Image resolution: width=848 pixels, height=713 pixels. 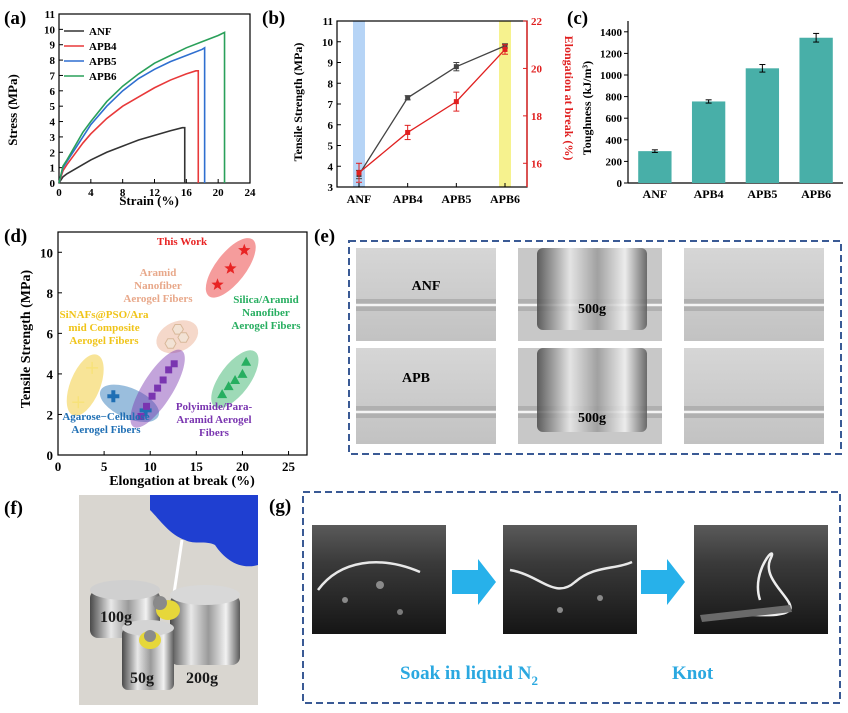 I want to click on b-left-tick-label: 4, so click(x=331, y=167).